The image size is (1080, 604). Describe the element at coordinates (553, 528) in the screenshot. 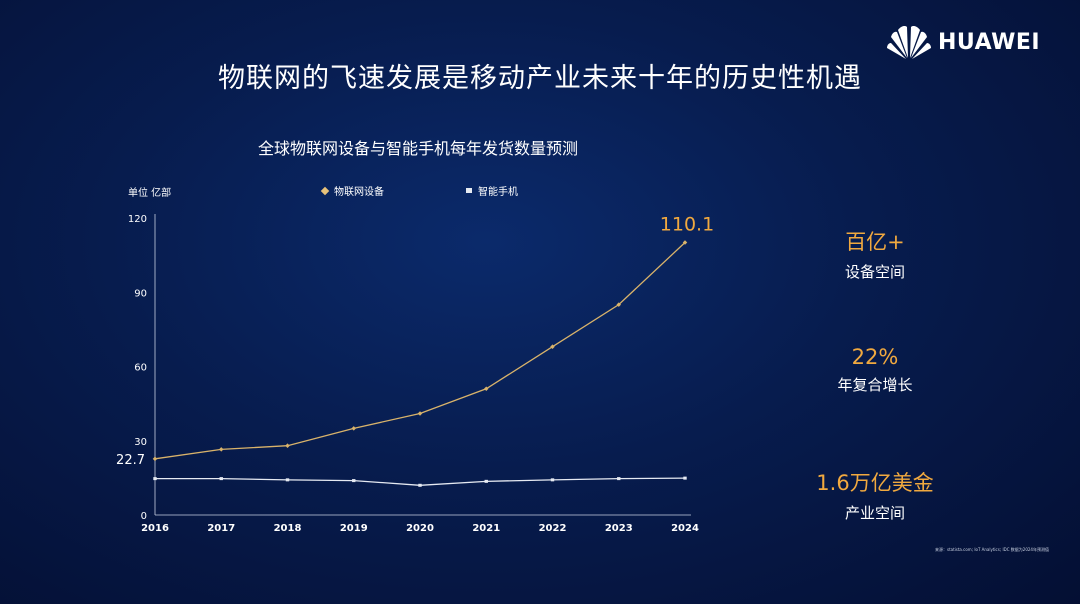

I see `x-tick-label: 2022` at that location.